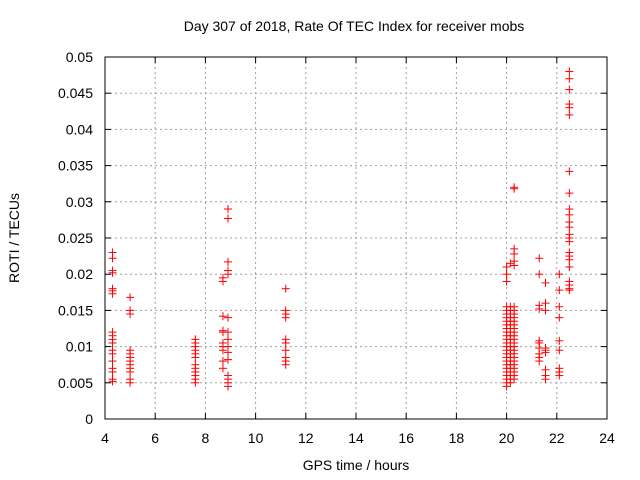 This screenshot has height=480, width=640. I want to click on y-tick-label: 0.01, so click(79, 347).